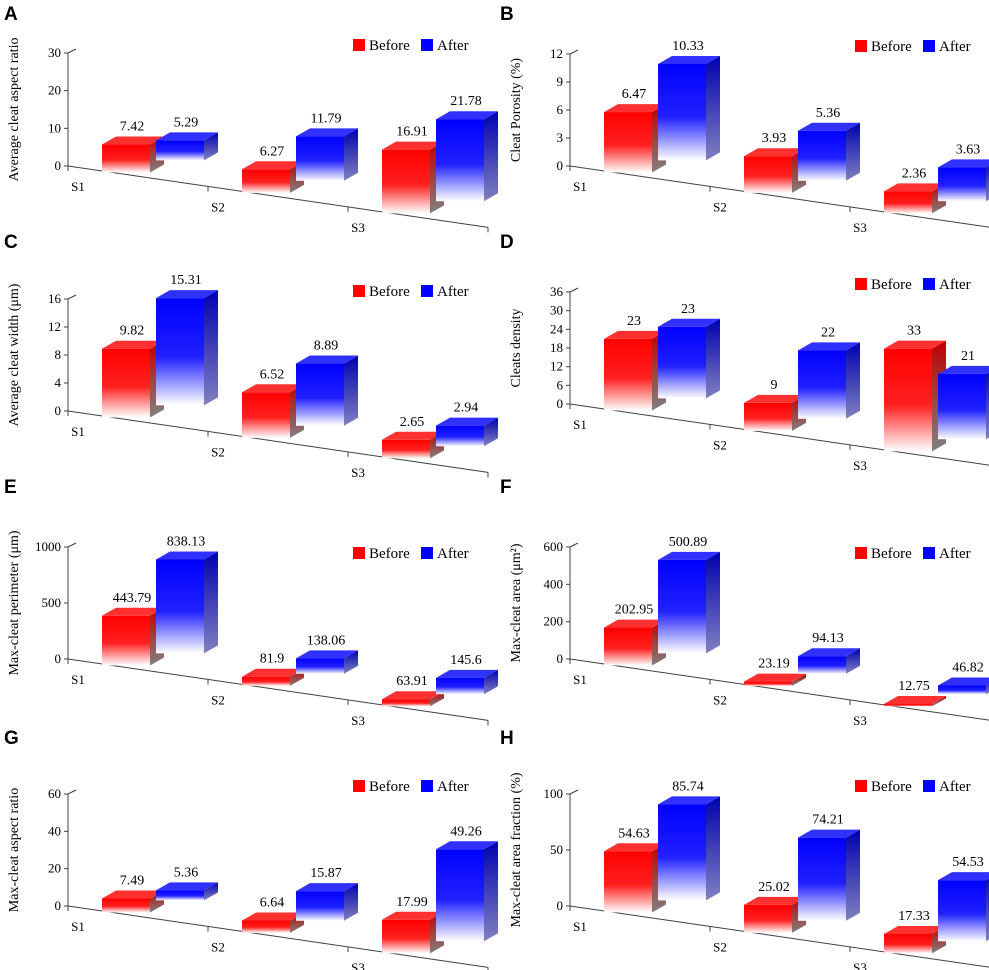 This screenshot has width=989, height=970. What do you see at coordinates (14, 110) in the screenshot?
I see `y-axis-label: Average cleat aspect ratio` at bounding box center [14, 110].